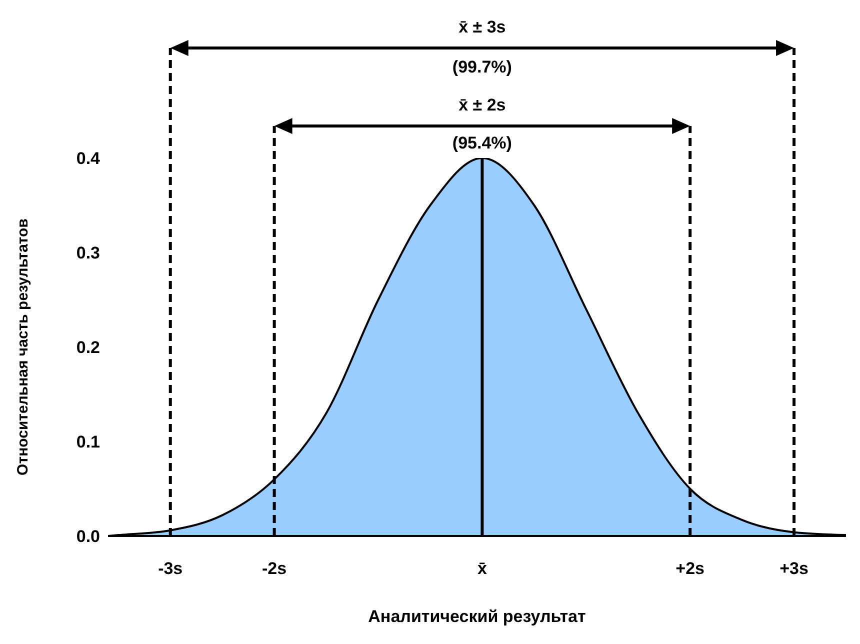 The image size is (860, 644). I want to click on x-tick-label: -2s, so click(274, 568).